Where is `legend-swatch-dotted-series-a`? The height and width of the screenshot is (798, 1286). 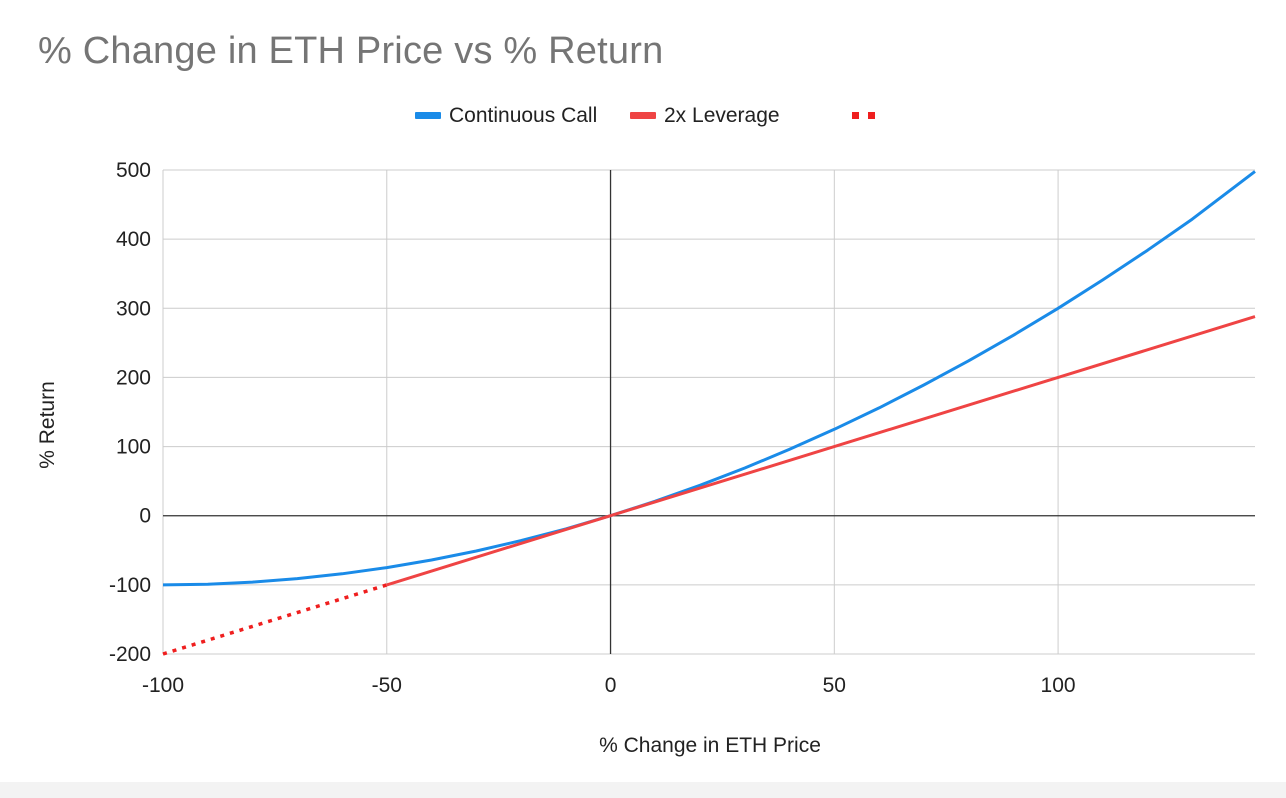
legend-swatch-dotted-series-a is located at coordinates (855, 115).